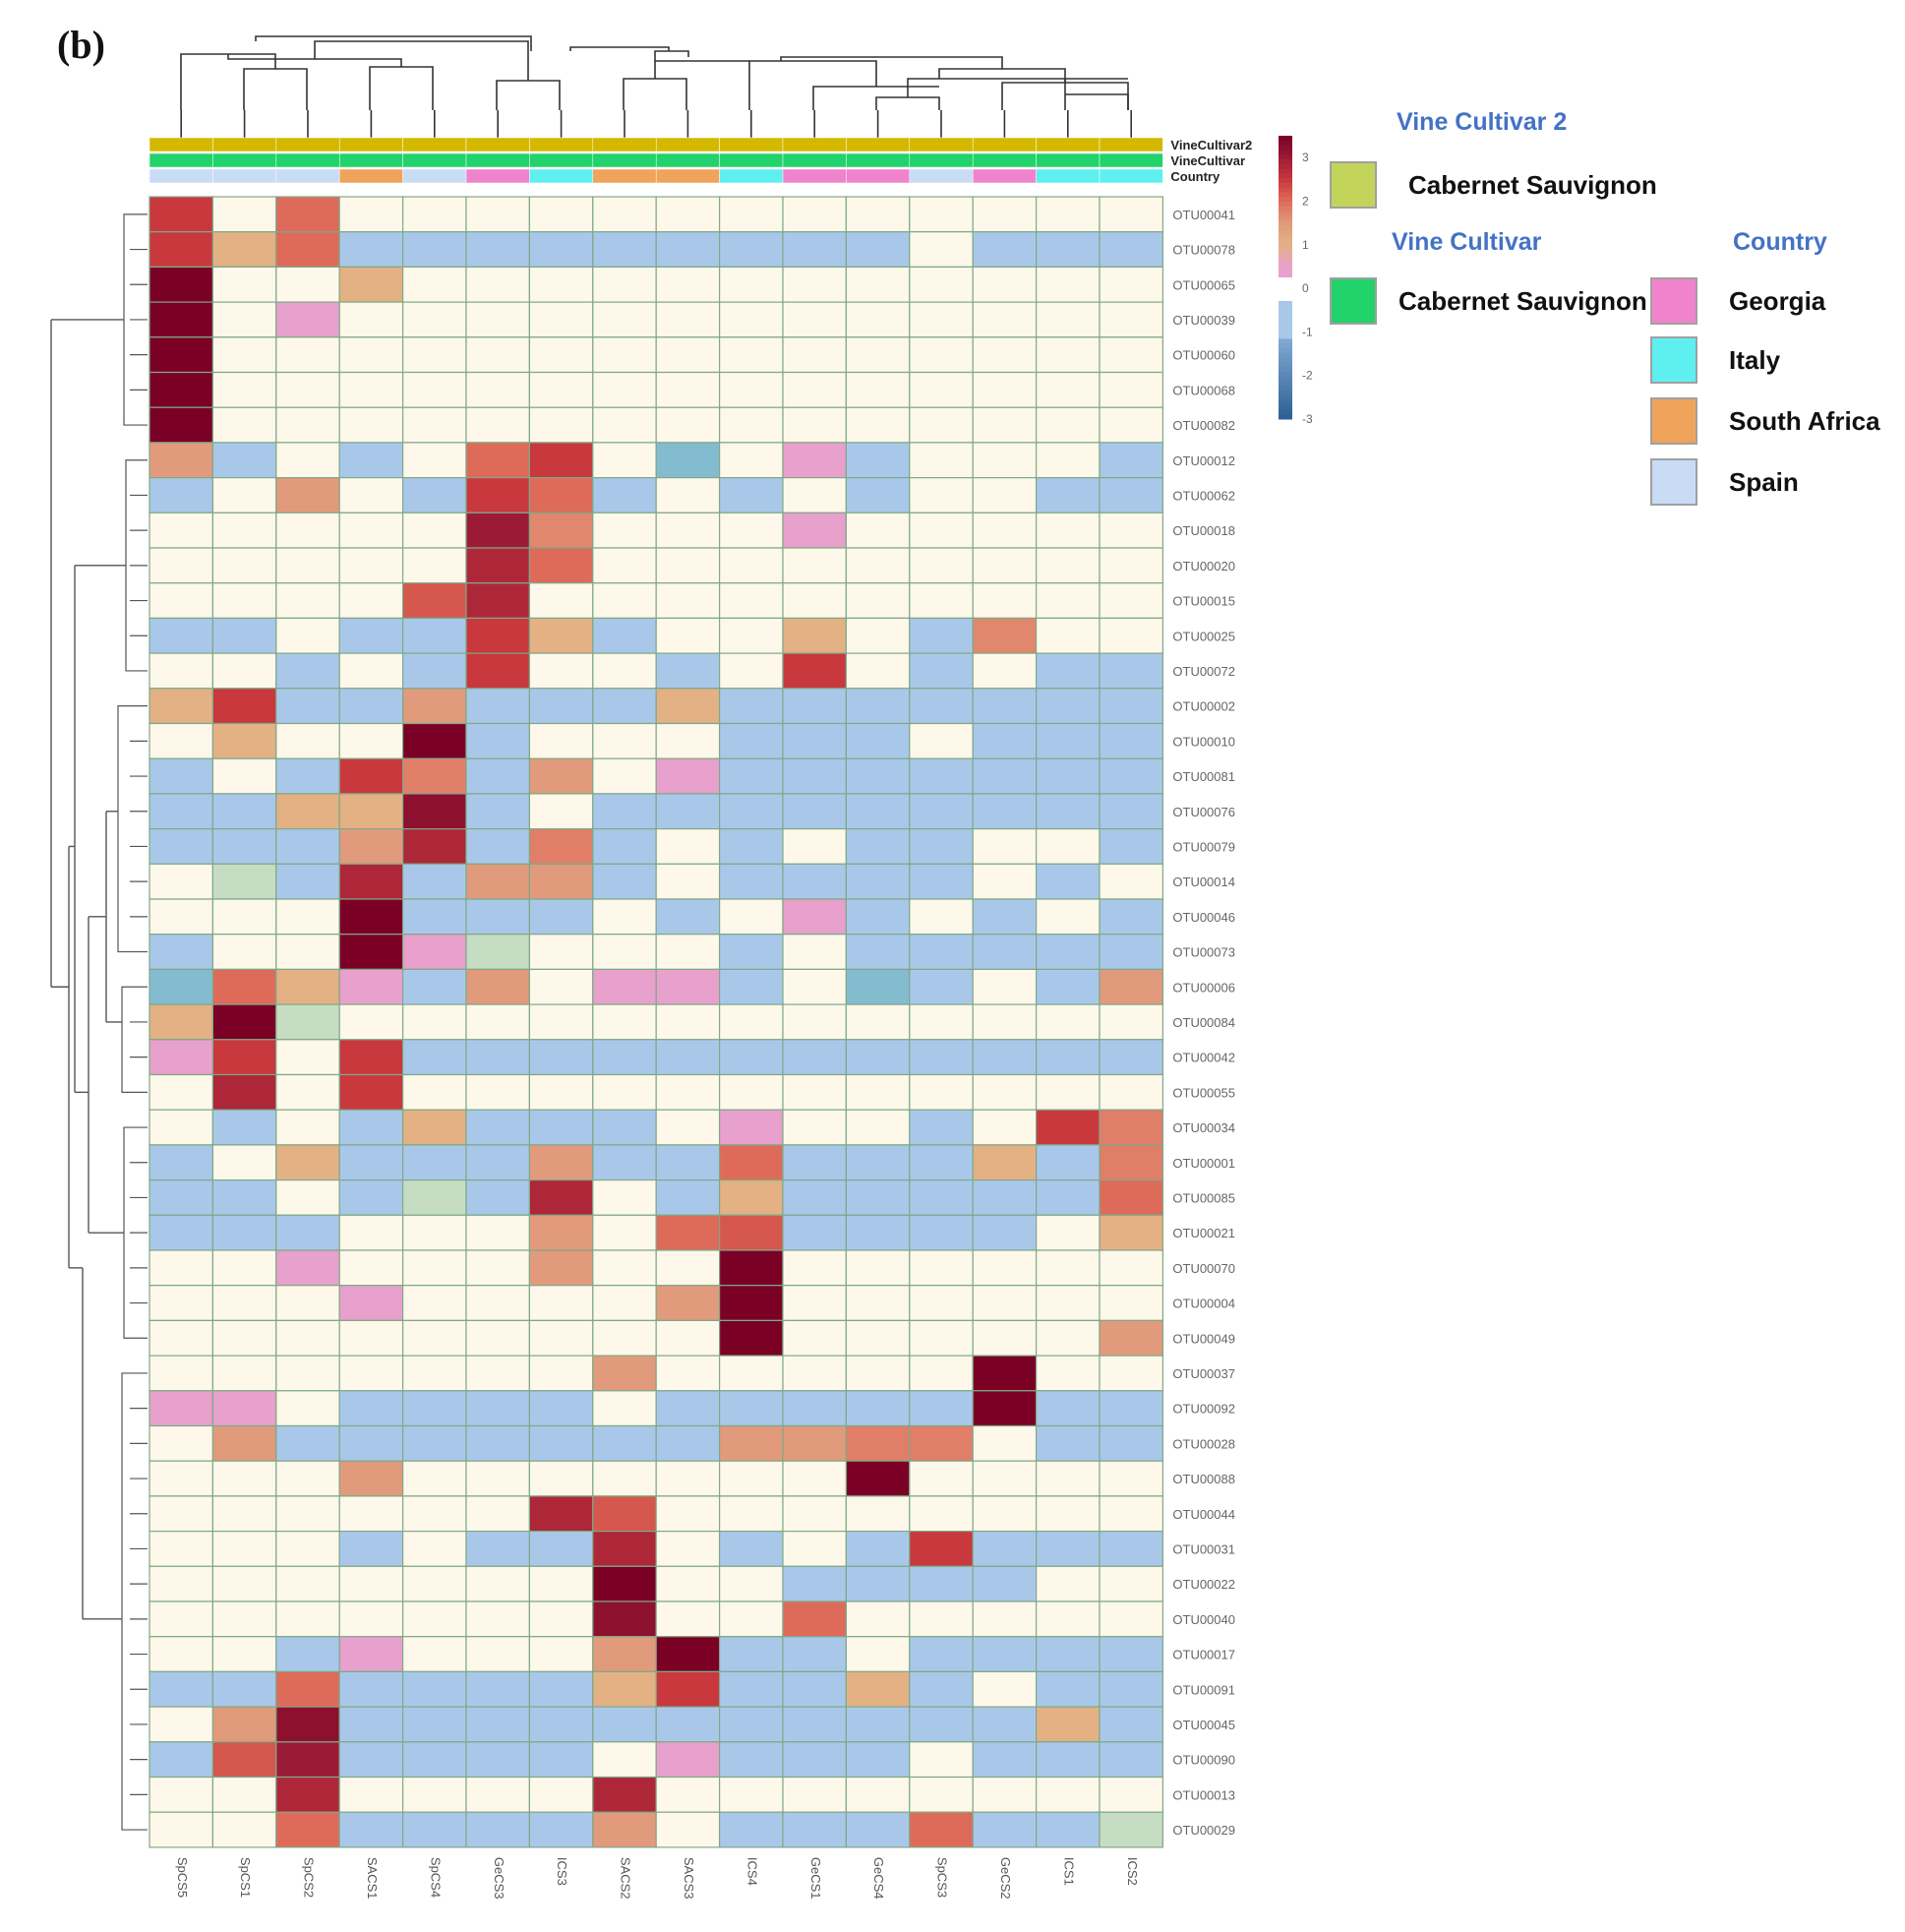  I want to click on column-label: SpCS2, so click(309, 1877).